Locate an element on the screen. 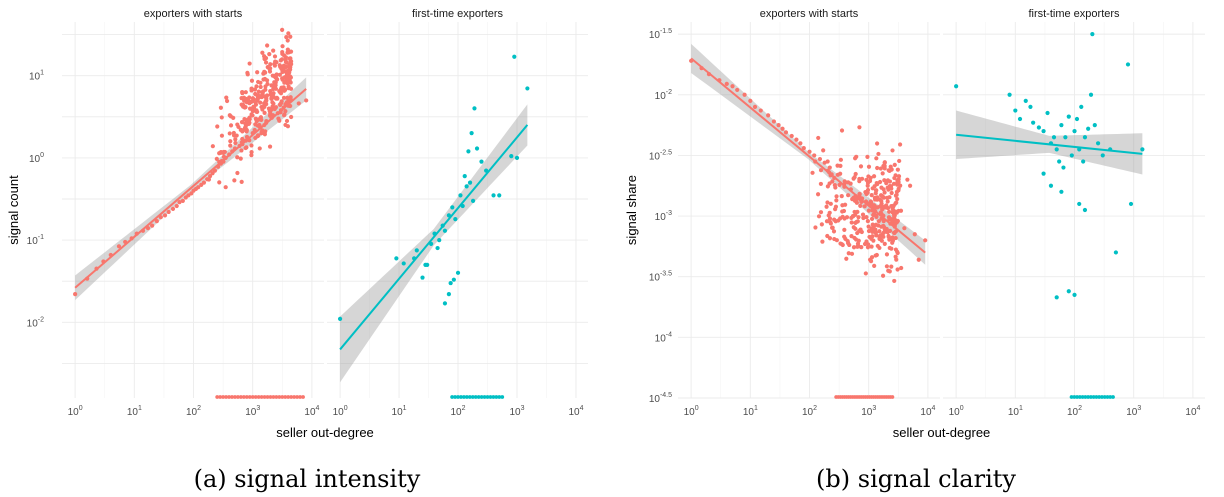 This screenshot has height=497, width=1224. x-tick-label: 10⁴ is located at coordinates (1192, 411).